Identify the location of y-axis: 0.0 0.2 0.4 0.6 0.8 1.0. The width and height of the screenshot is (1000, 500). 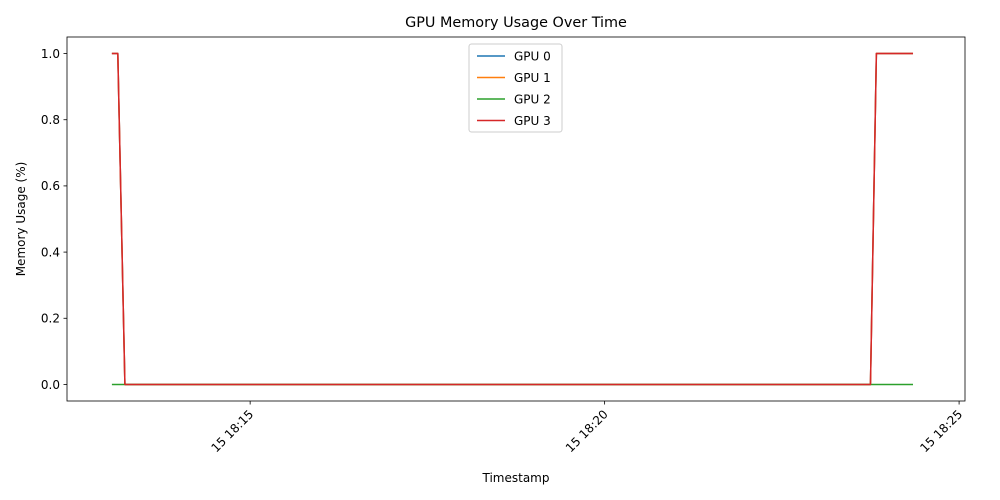
(54, 219).